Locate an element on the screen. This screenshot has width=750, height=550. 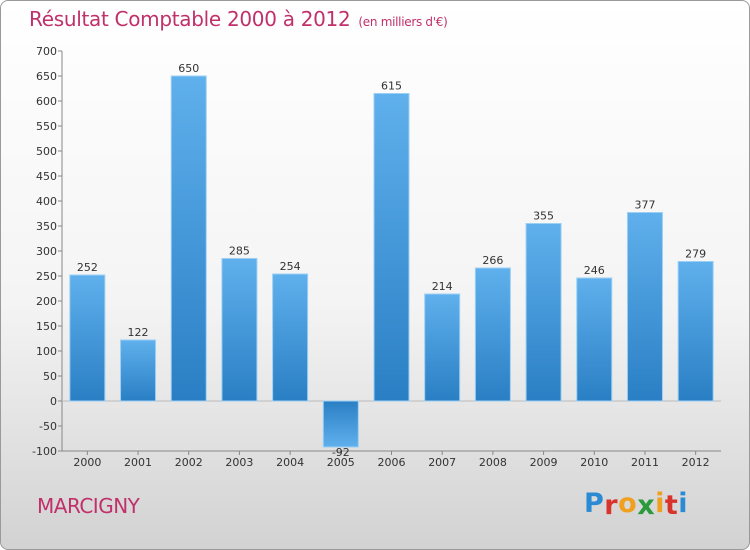
x-tick-label: 2001 is located at coordinates (138, 462).